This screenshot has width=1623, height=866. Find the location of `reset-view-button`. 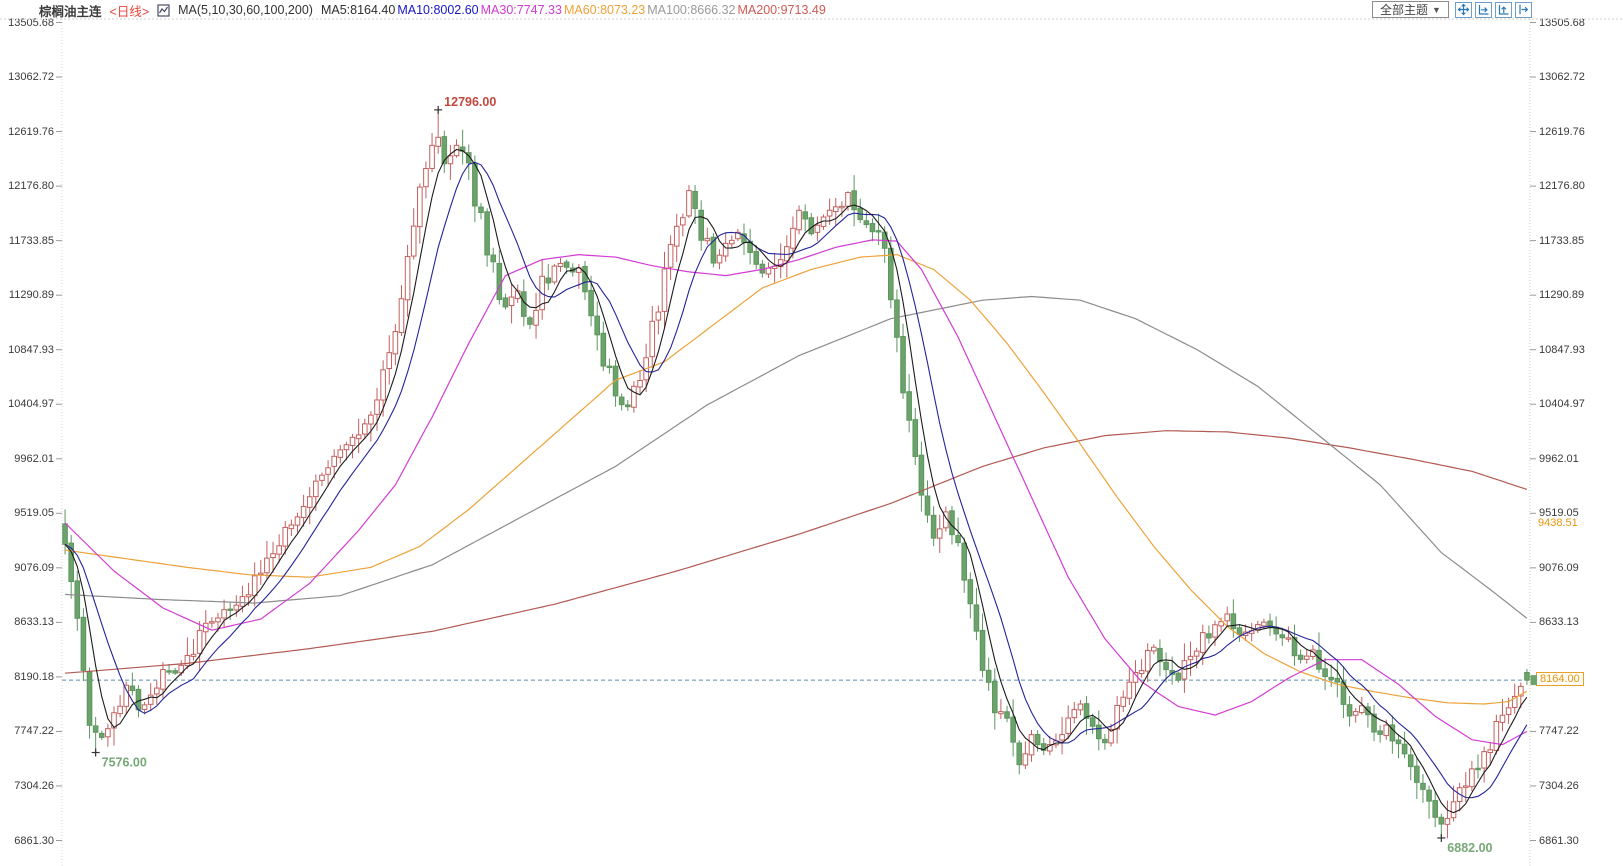

reset-view-button is located at coordinates (1523, 9).